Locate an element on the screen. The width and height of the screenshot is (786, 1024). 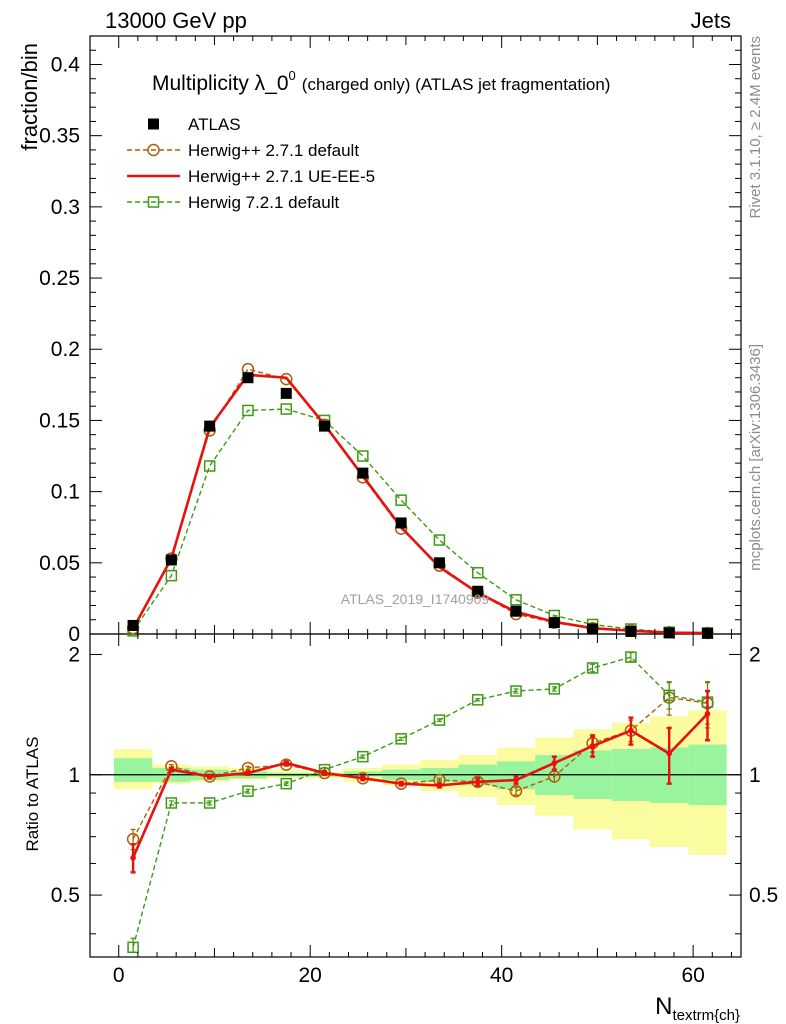
ratio-ylabel: Ratio to ATLAS is located at coordinates (32, 794).